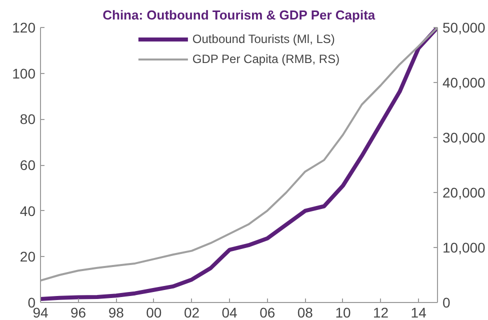 The height and width of the screenshot is (320, 488). Describe the element at coordinates (78, 312) in the screenshot. I see `x-tick-label: 96` at that location.